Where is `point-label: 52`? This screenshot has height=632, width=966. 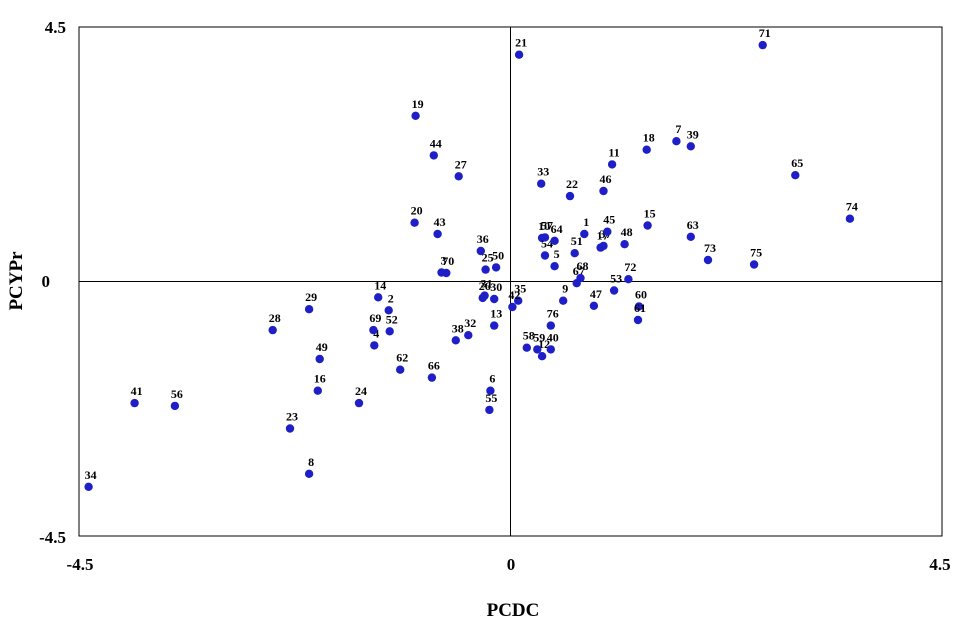
point-label: 52 is located at coordinates (392, 319).